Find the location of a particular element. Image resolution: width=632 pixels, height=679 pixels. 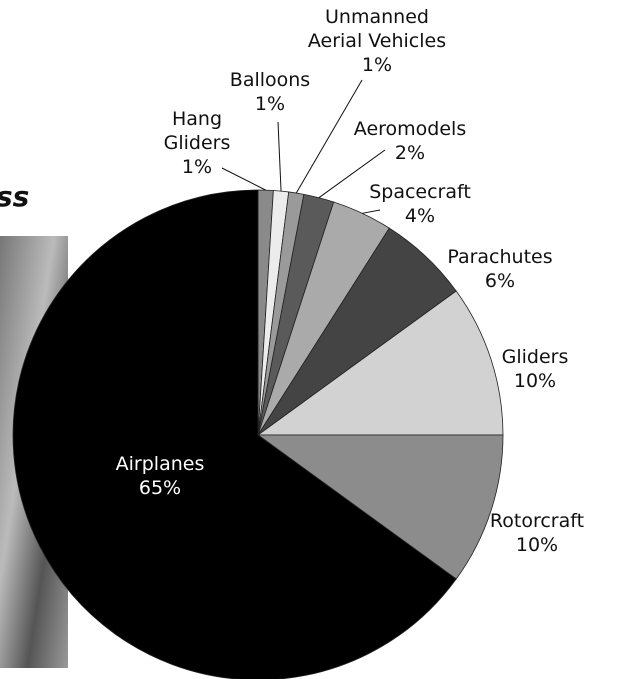

slice-label: Balloons 1% is located at coordinates (270, 92).